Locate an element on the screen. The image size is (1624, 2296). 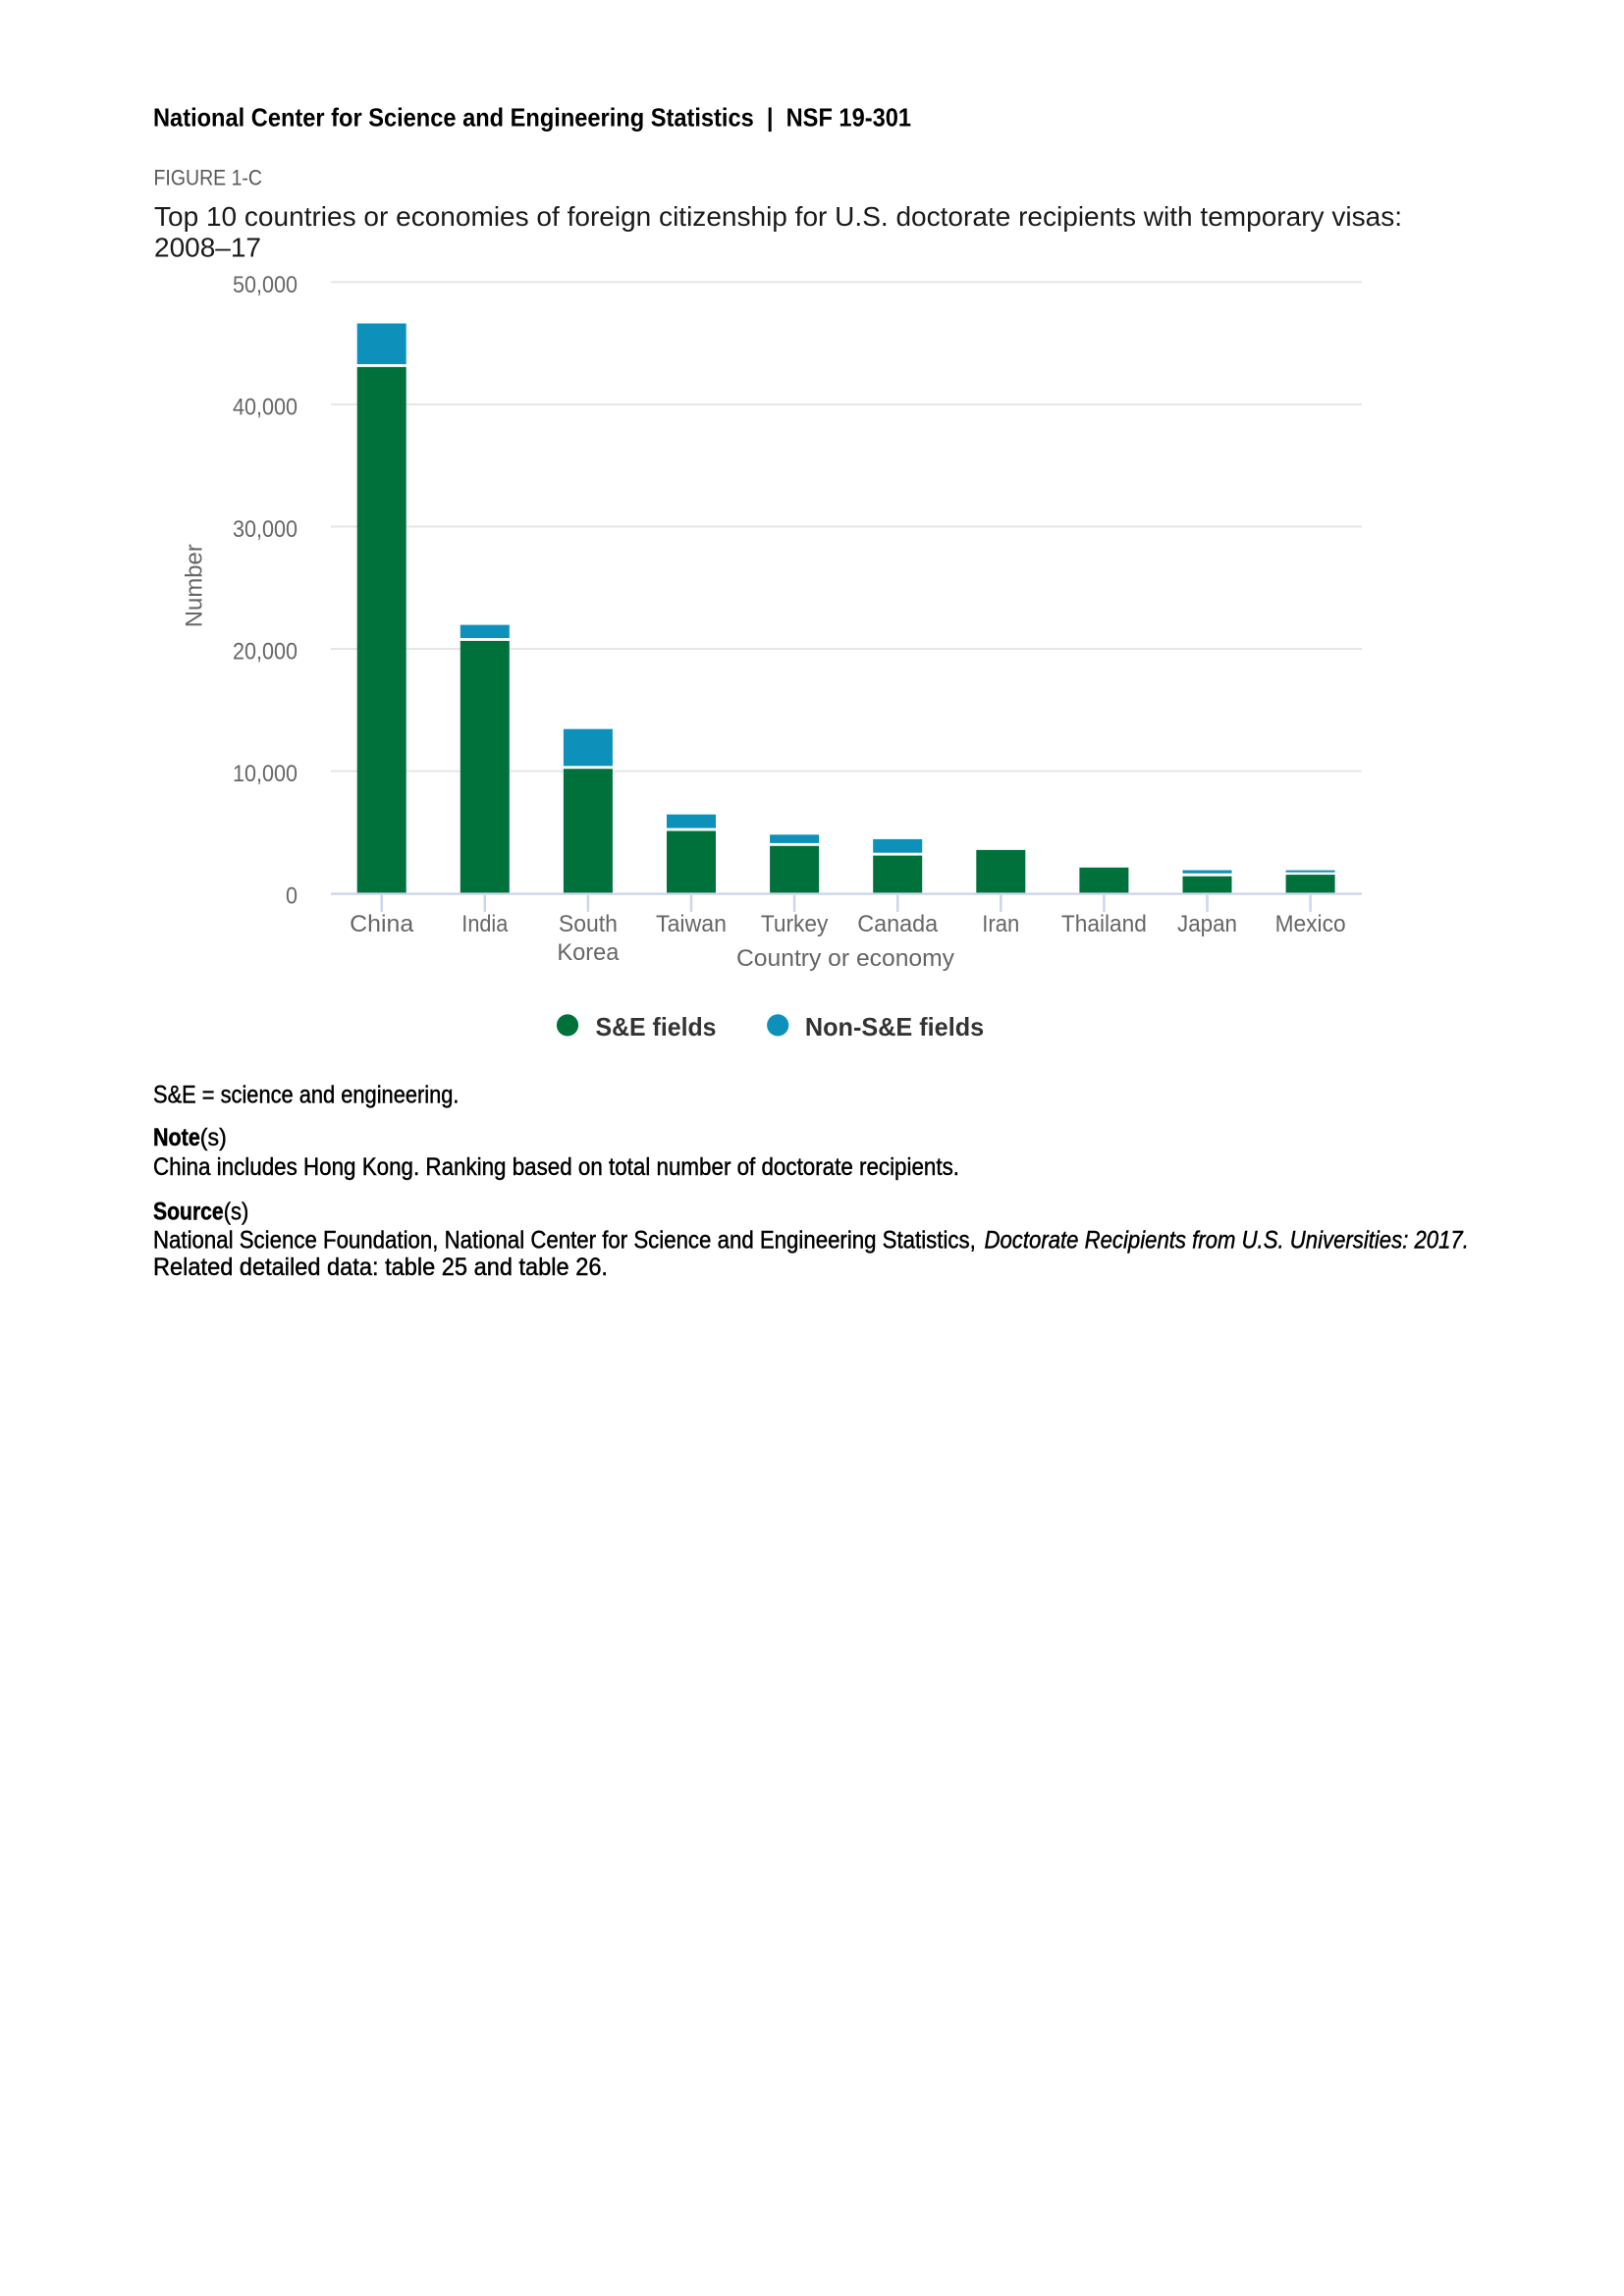
svg-text: Iran is located at coordinates (1000, 924).